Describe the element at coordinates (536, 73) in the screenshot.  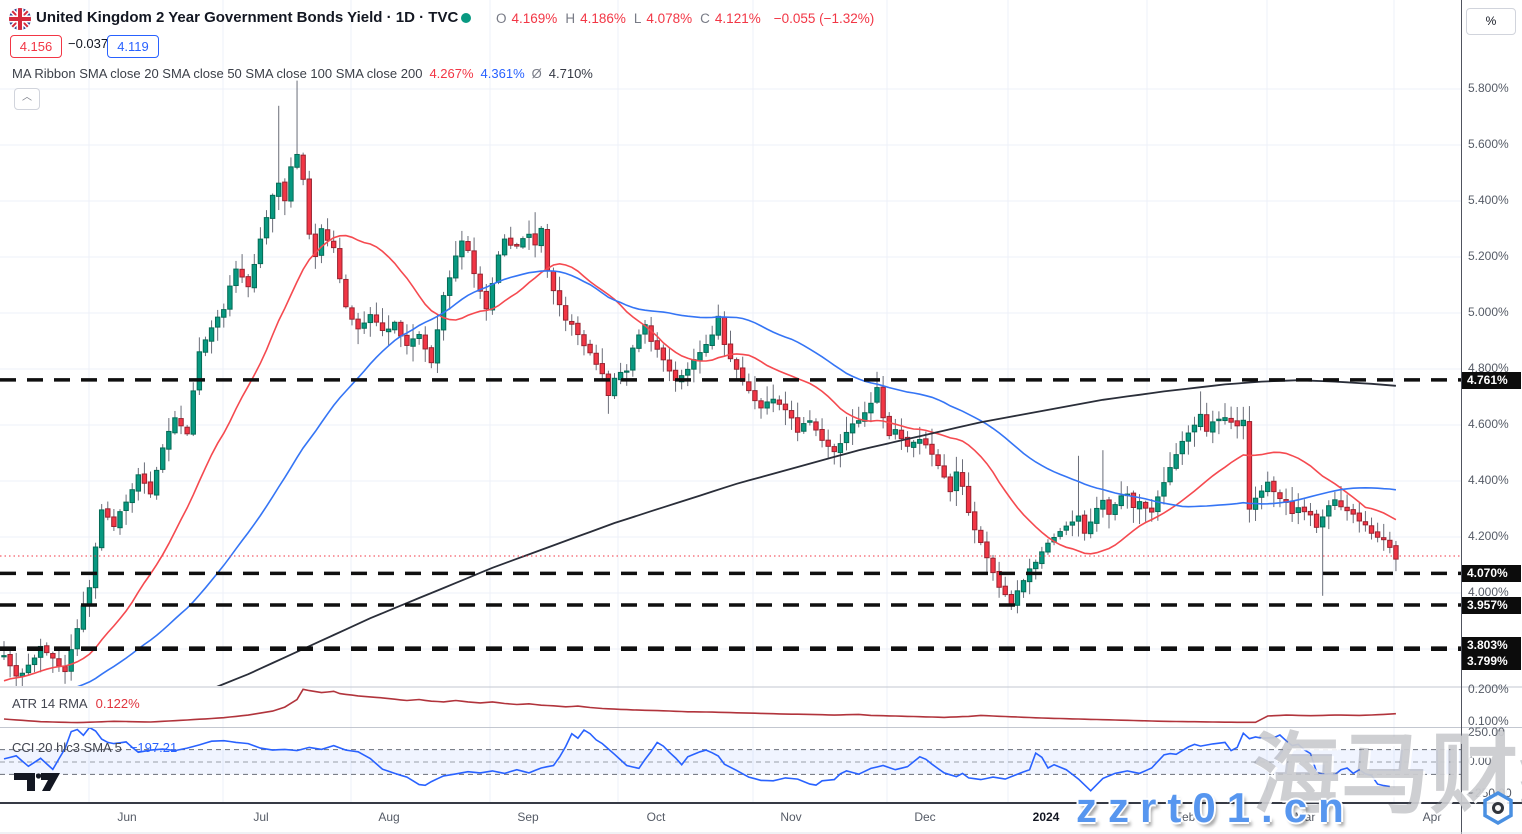
I see `sma100-value: Ø` at that location.